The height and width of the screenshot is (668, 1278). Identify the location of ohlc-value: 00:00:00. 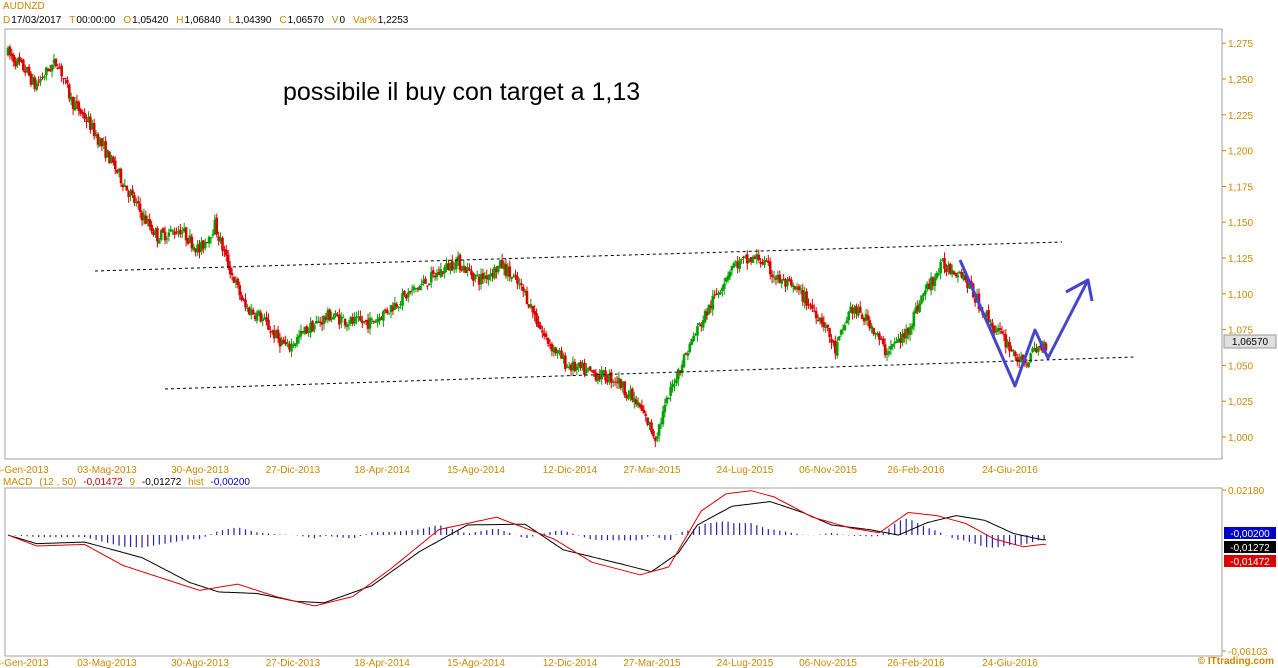
(96, 20).